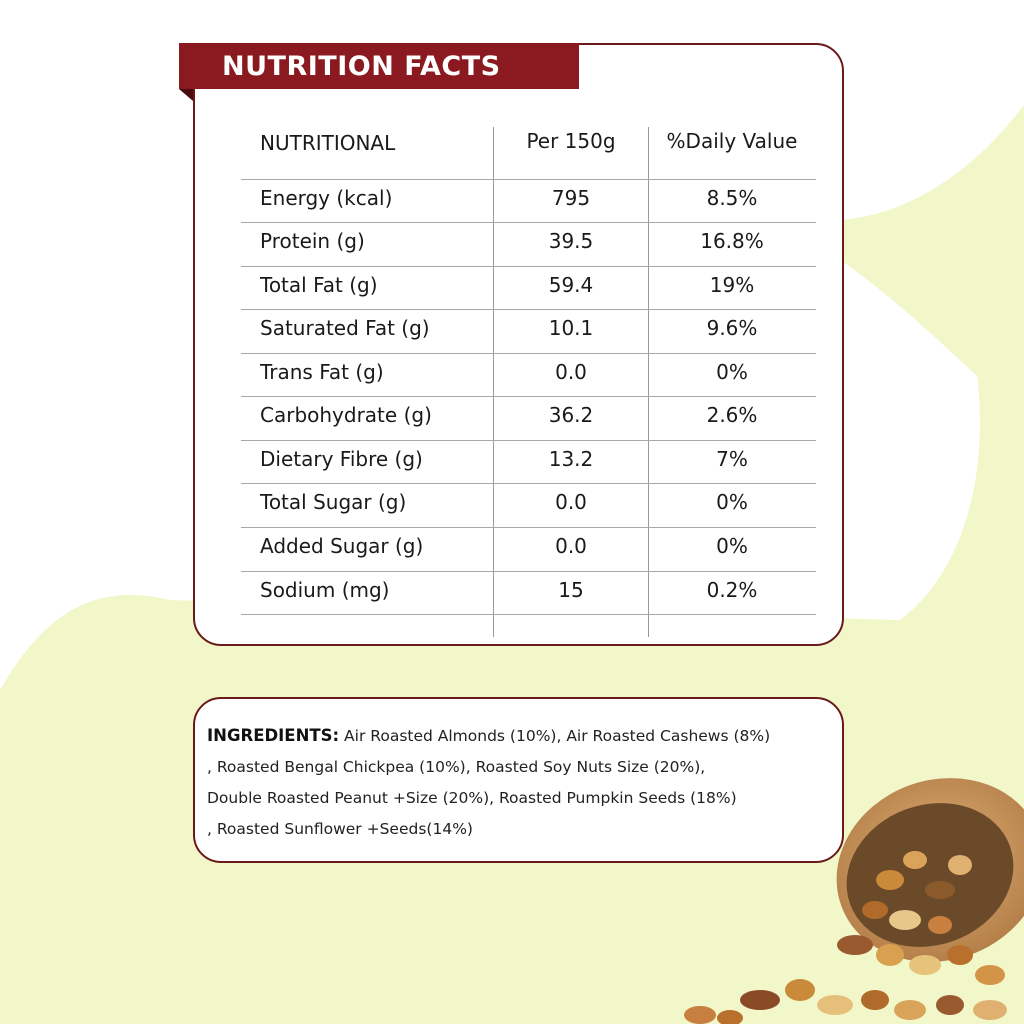 The image size is (1024, 1024). What do you see at coordinates (732, 459) in the screenshot?
I see `nutrient-daily-value: 7%` at bounding box center [732, 459].